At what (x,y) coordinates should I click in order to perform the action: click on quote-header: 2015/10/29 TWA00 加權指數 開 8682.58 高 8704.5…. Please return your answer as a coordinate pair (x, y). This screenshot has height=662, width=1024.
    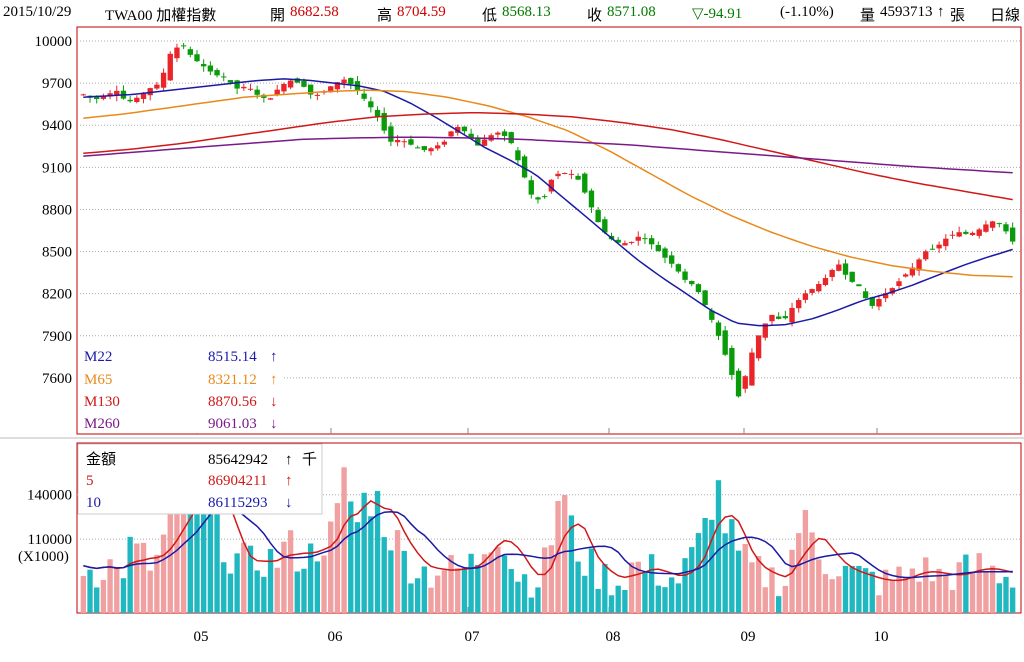
    Looking at the image, I should click on (512, 14).